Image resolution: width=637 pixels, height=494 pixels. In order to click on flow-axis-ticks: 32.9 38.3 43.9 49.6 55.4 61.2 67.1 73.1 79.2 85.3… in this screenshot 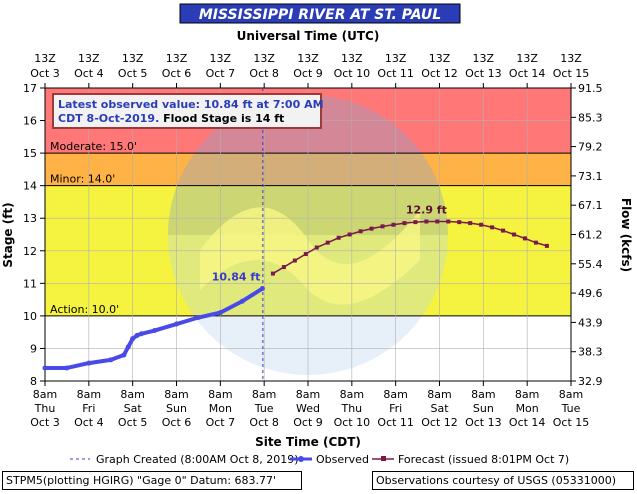, I will do `click(587, 235)`.